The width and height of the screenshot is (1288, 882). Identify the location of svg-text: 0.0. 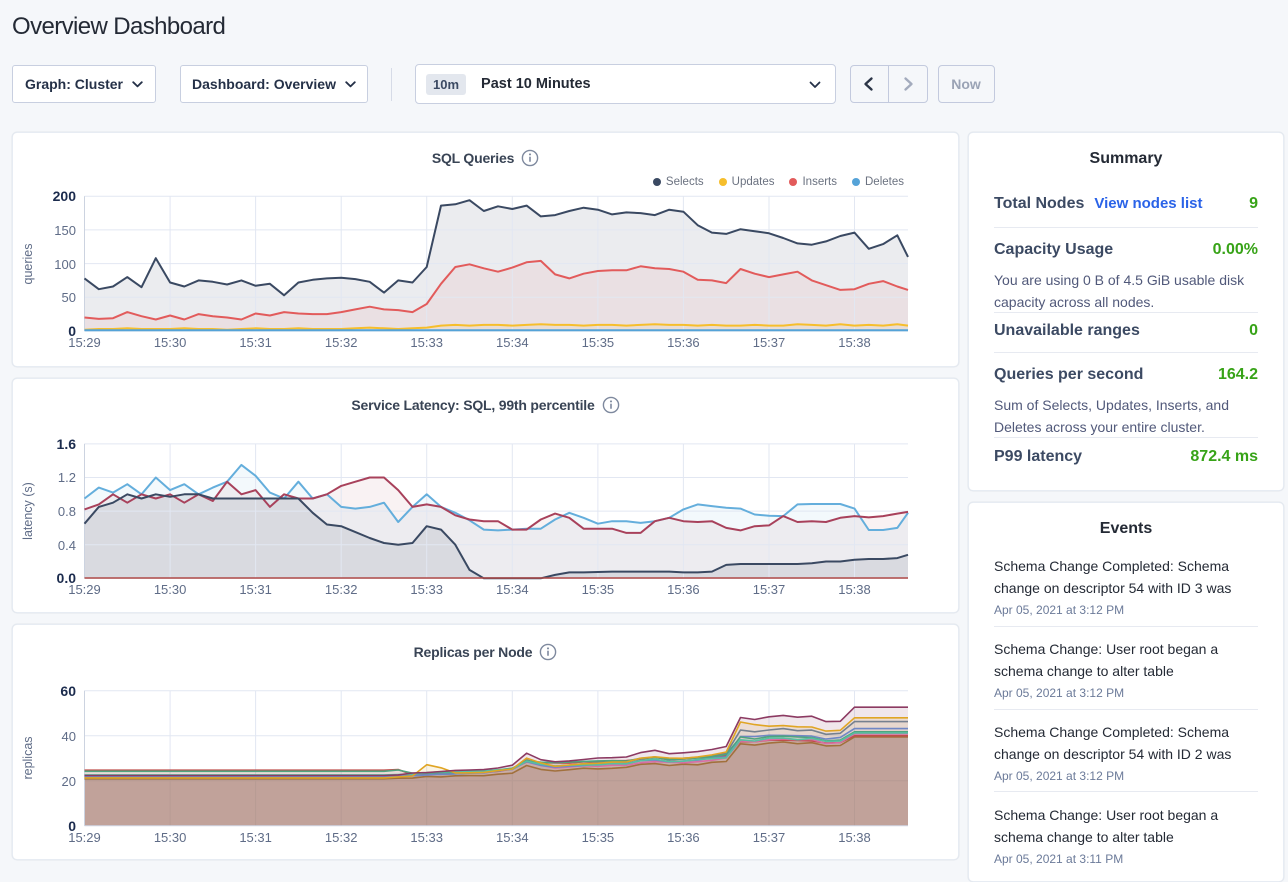
(67, 578).